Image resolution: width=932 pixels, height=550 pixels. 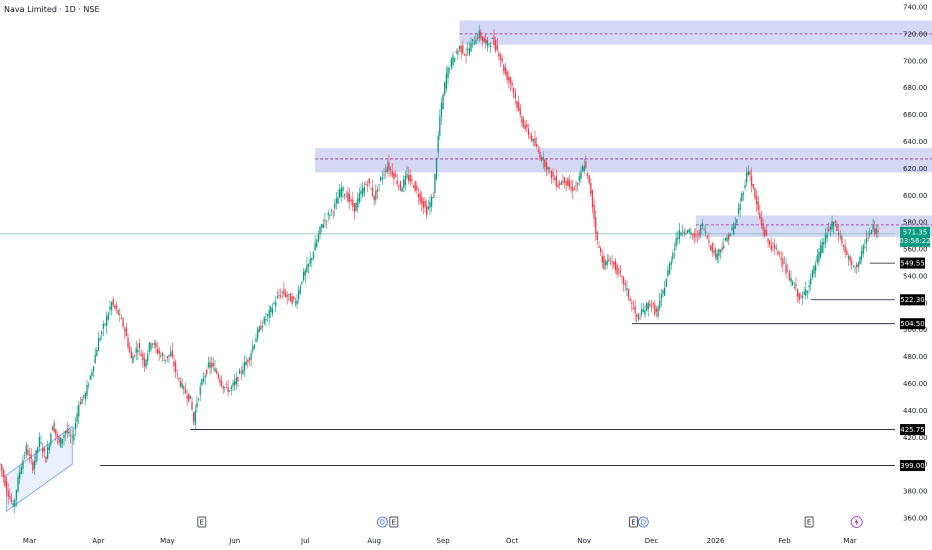 What do you see at coordinates (915, 250) in the screenshot?
I see `y-tick-label: 560.00` at bounding box center [915, 250].